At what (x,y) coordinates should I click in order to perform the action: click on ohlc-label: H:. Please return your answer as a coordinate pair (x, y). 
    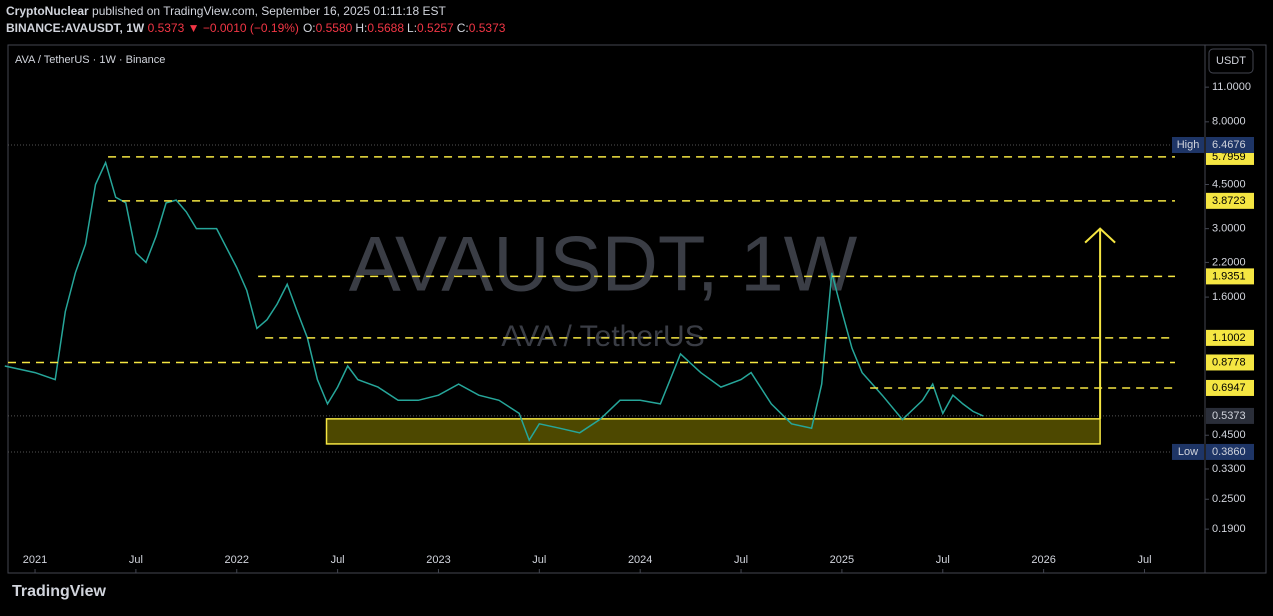
    Looking at the image, I should click on (361, 28).